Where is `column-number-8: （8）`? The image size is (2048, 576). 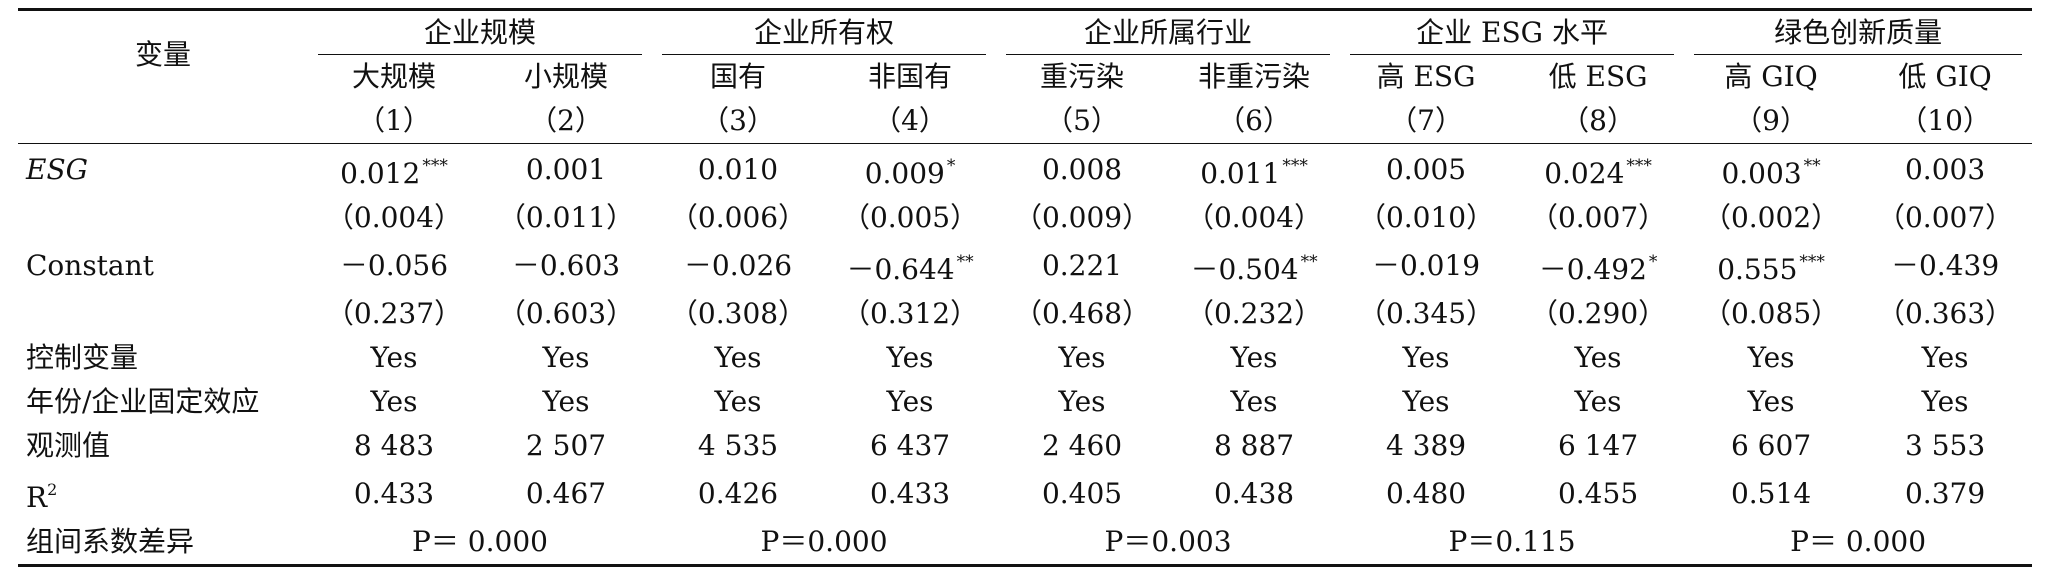
column-number-8: （8） is located at coordinates (1598, 121).